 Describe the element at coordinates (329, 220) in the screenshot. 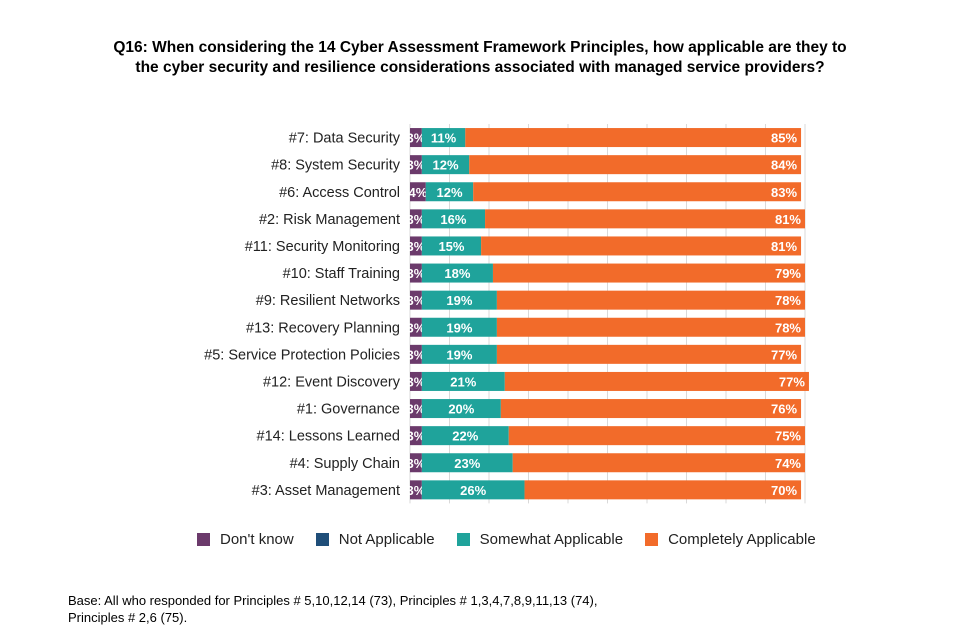

I see `category-label: #2: Risk Management` at that location.